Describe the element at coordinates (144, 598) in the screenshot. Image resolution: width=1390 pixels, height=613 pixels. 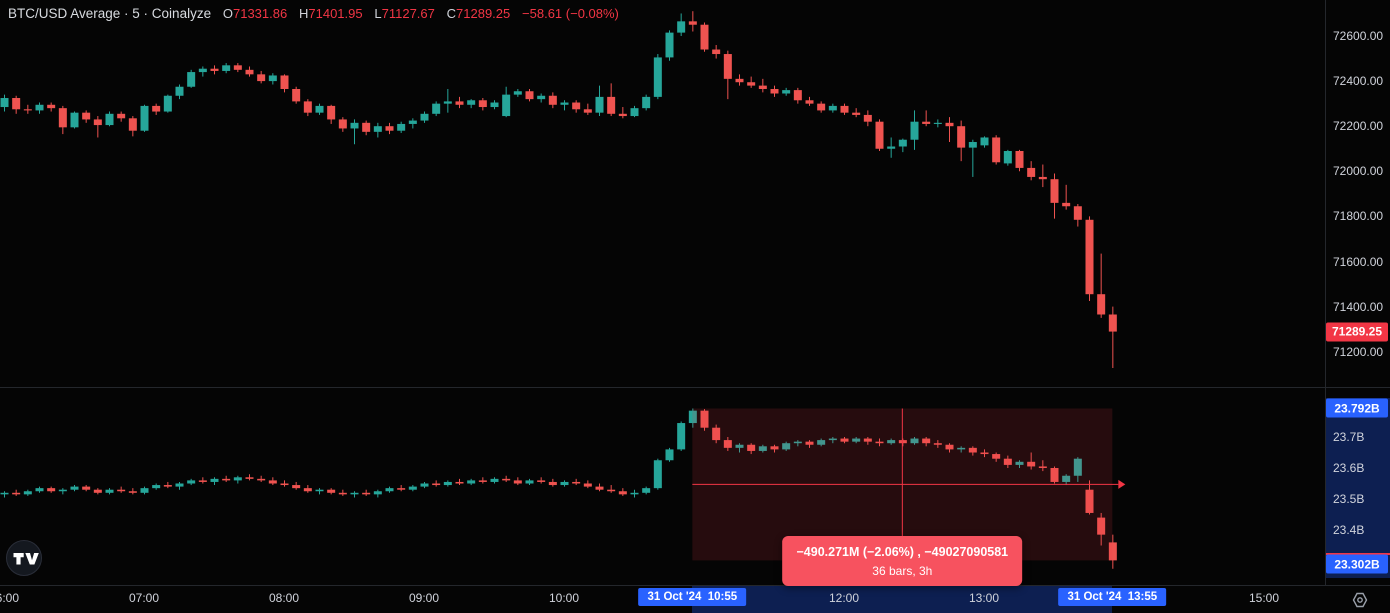
I see `time-tick-label: 07:00` at that location.